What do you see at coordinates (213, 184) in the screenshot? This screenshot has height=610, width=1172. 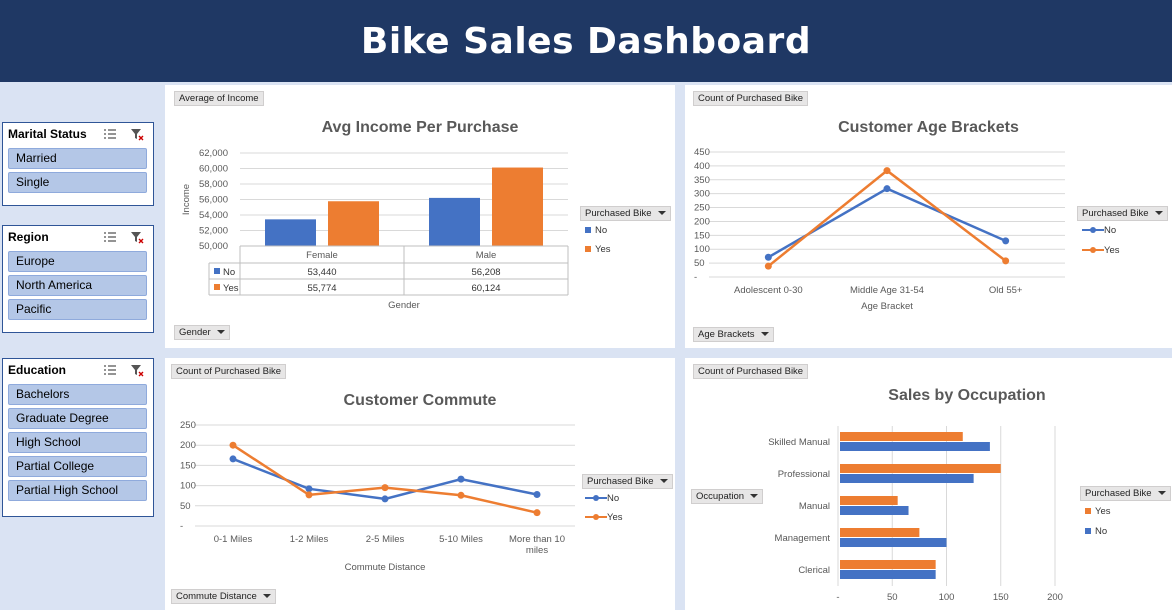 I see `y-tick-label: 58,000` at bounding box center [213, 184].